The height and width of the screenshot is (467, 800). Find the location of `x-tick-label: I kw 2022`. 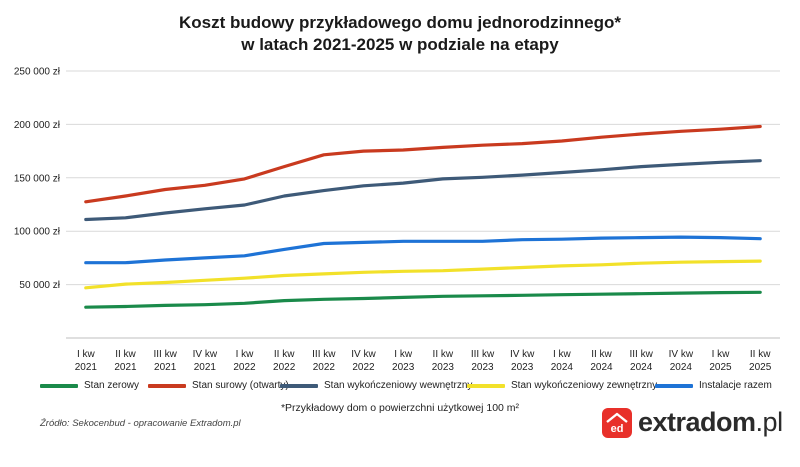

x-tick-label: I kw 2022 is located at coordinates (244, 361).